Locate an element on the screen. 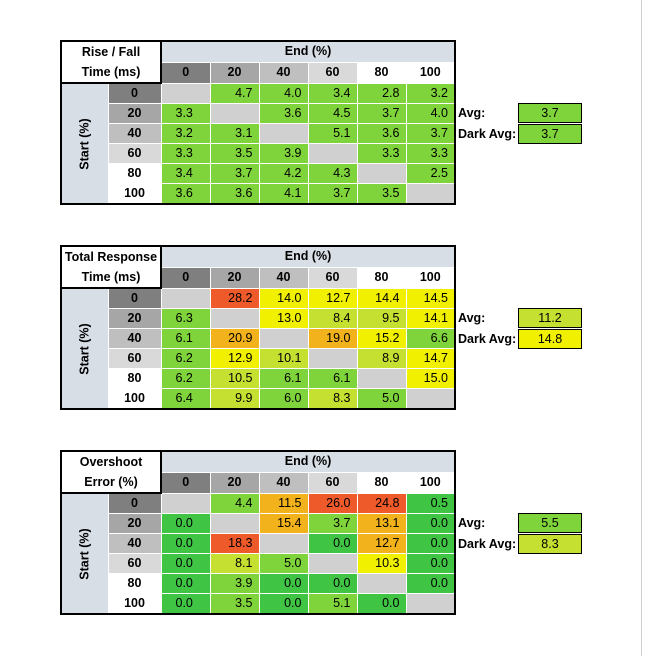 The height and width of the screenshot is (656, 646). value-cell: 6.1 is located at coordinates (283, 378).